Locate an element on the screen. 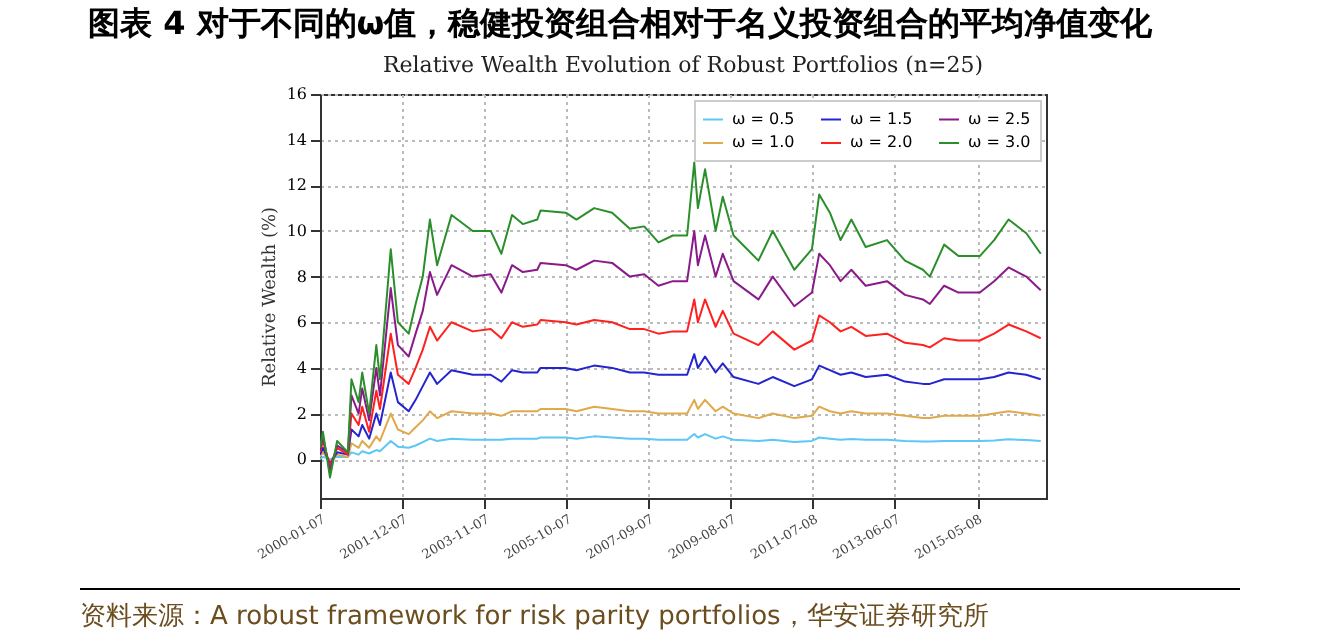 This screenshot has height=640, width=1320. y-tick-label: 8 is located at coordinates (301, 276).